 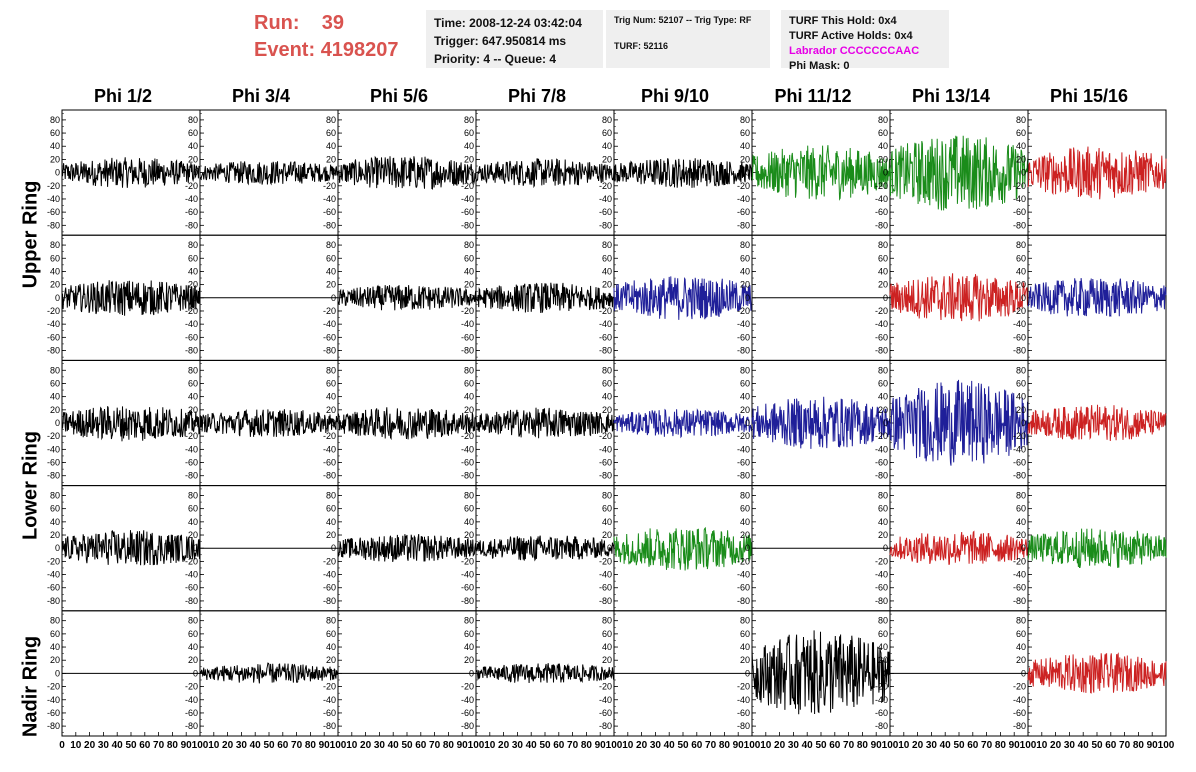 I want to click on panel-r2-c5: -80 -60 -40 -20 0 20 40 60 80, so click(x=814, y=423).